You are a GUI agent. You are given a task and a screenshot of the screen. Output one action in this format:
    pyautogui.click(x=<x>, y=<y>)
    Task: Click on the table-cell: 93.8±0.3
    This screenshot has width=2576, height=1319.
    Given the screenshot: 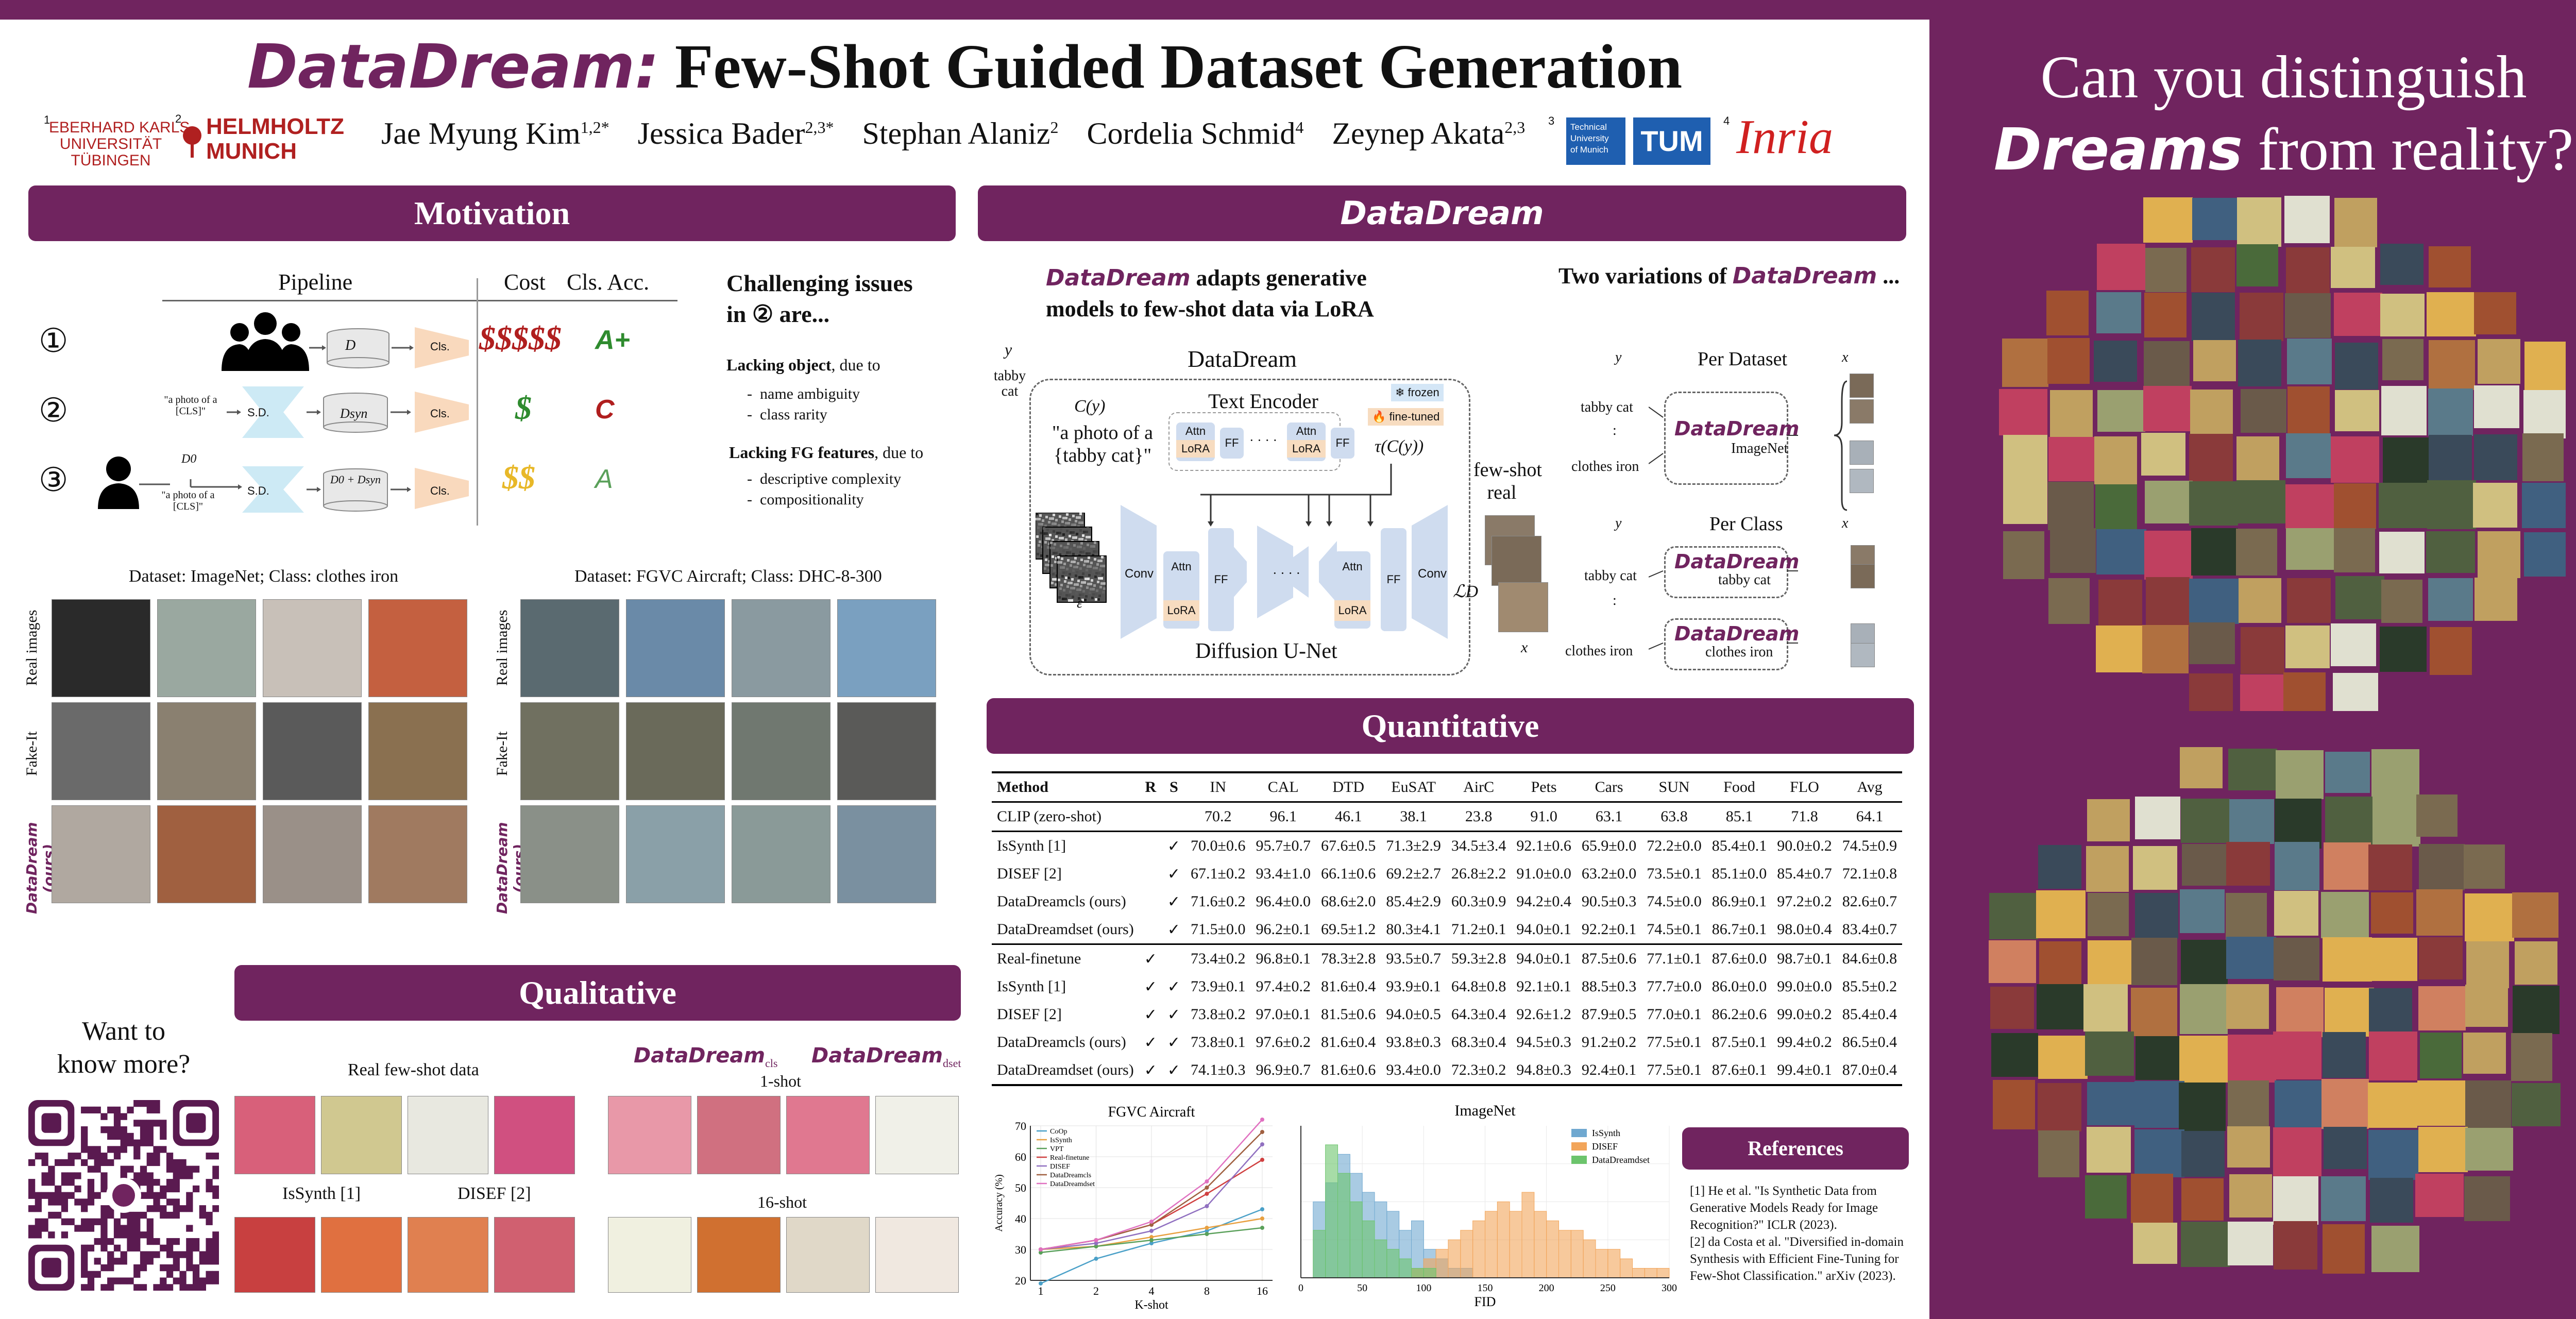 What is the action you would take?
    pyautogui.click(x=1413, y=1042)
    